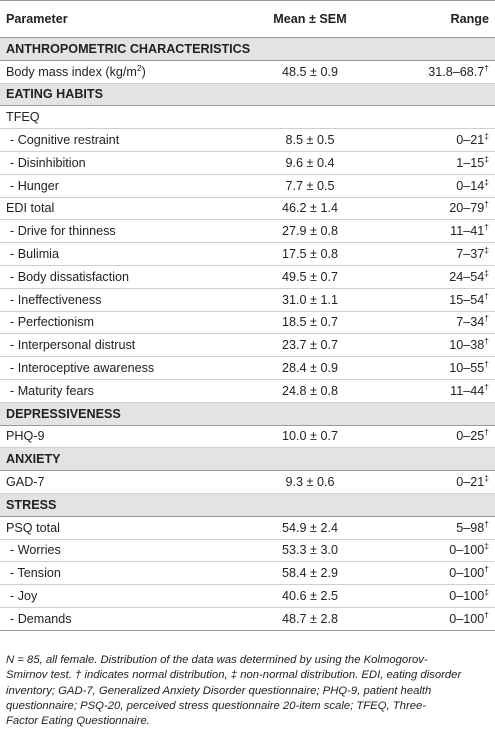 This screenshot has height=739, width=495. What do you see at coordinates (470, 254) in the screenshot?
I see `range-value: 7–37` at bounding box center [470, 254].